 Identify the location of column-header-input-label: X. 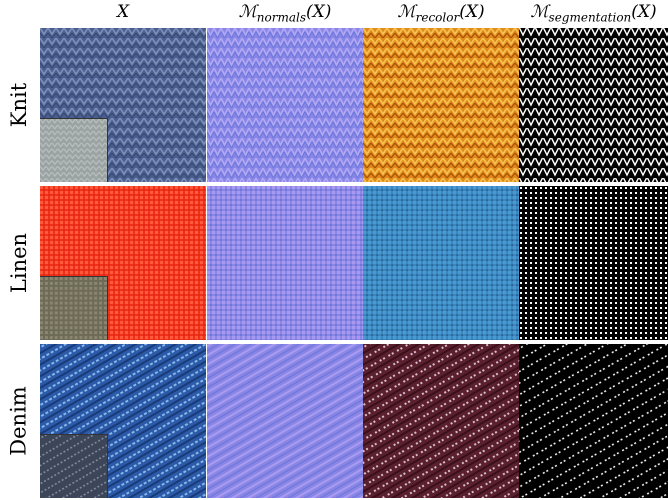
(123, 12).